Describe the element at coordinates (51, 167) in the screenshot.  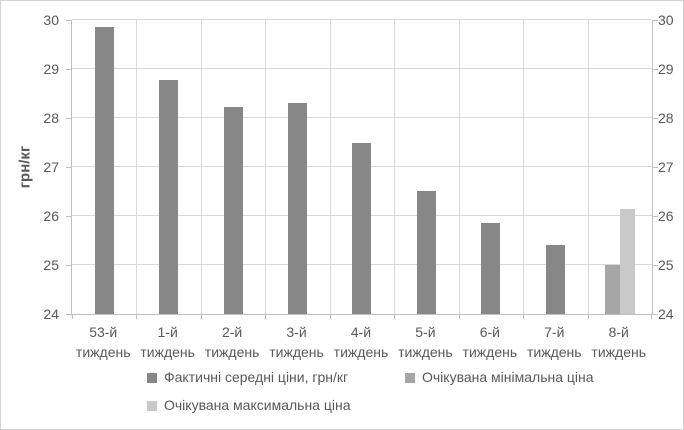
I see `y-tick-label-left: 27` at that location.